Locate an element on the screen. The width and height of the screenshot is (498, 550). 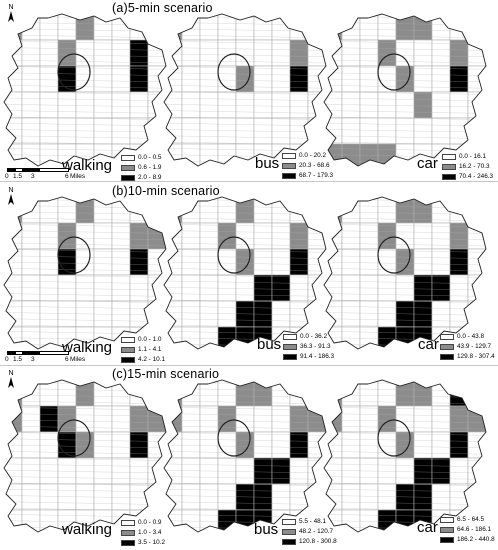
legend-label: 43.9 - 129.7 is located at coordinates (474, 346).